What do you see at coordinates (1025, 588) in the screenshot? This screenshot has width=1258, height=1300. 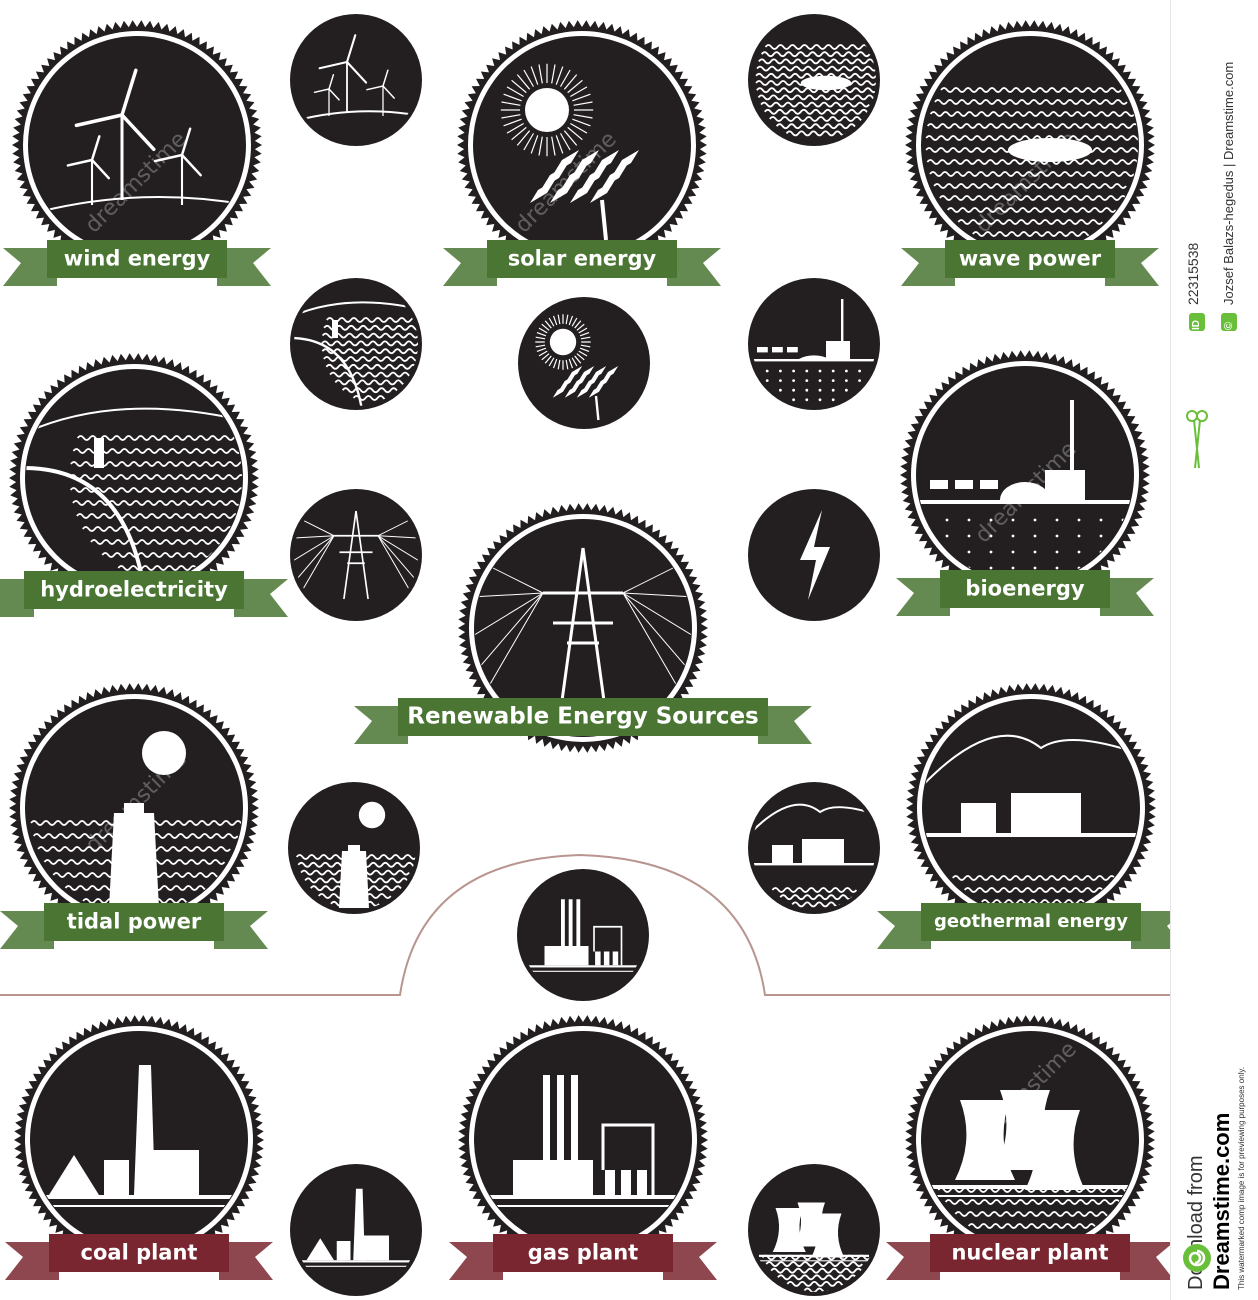 I see `badge-label-bioenergy: bioenergy` at bounding box center [1025, 588].